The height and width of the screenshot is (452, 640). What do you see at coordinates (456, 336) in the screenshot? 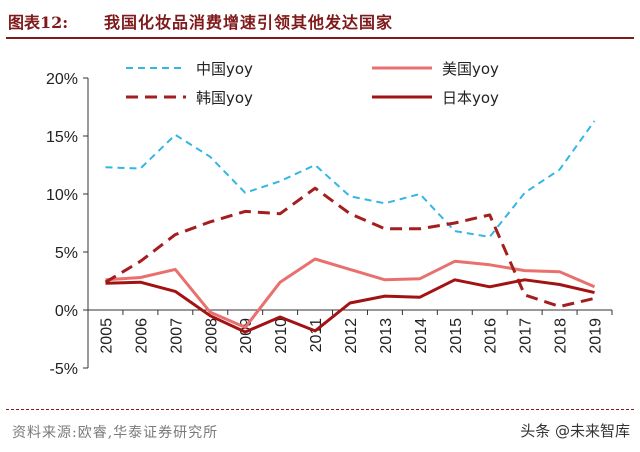
I see `x-tick-label: 2015` at bounding box center [456, 336].